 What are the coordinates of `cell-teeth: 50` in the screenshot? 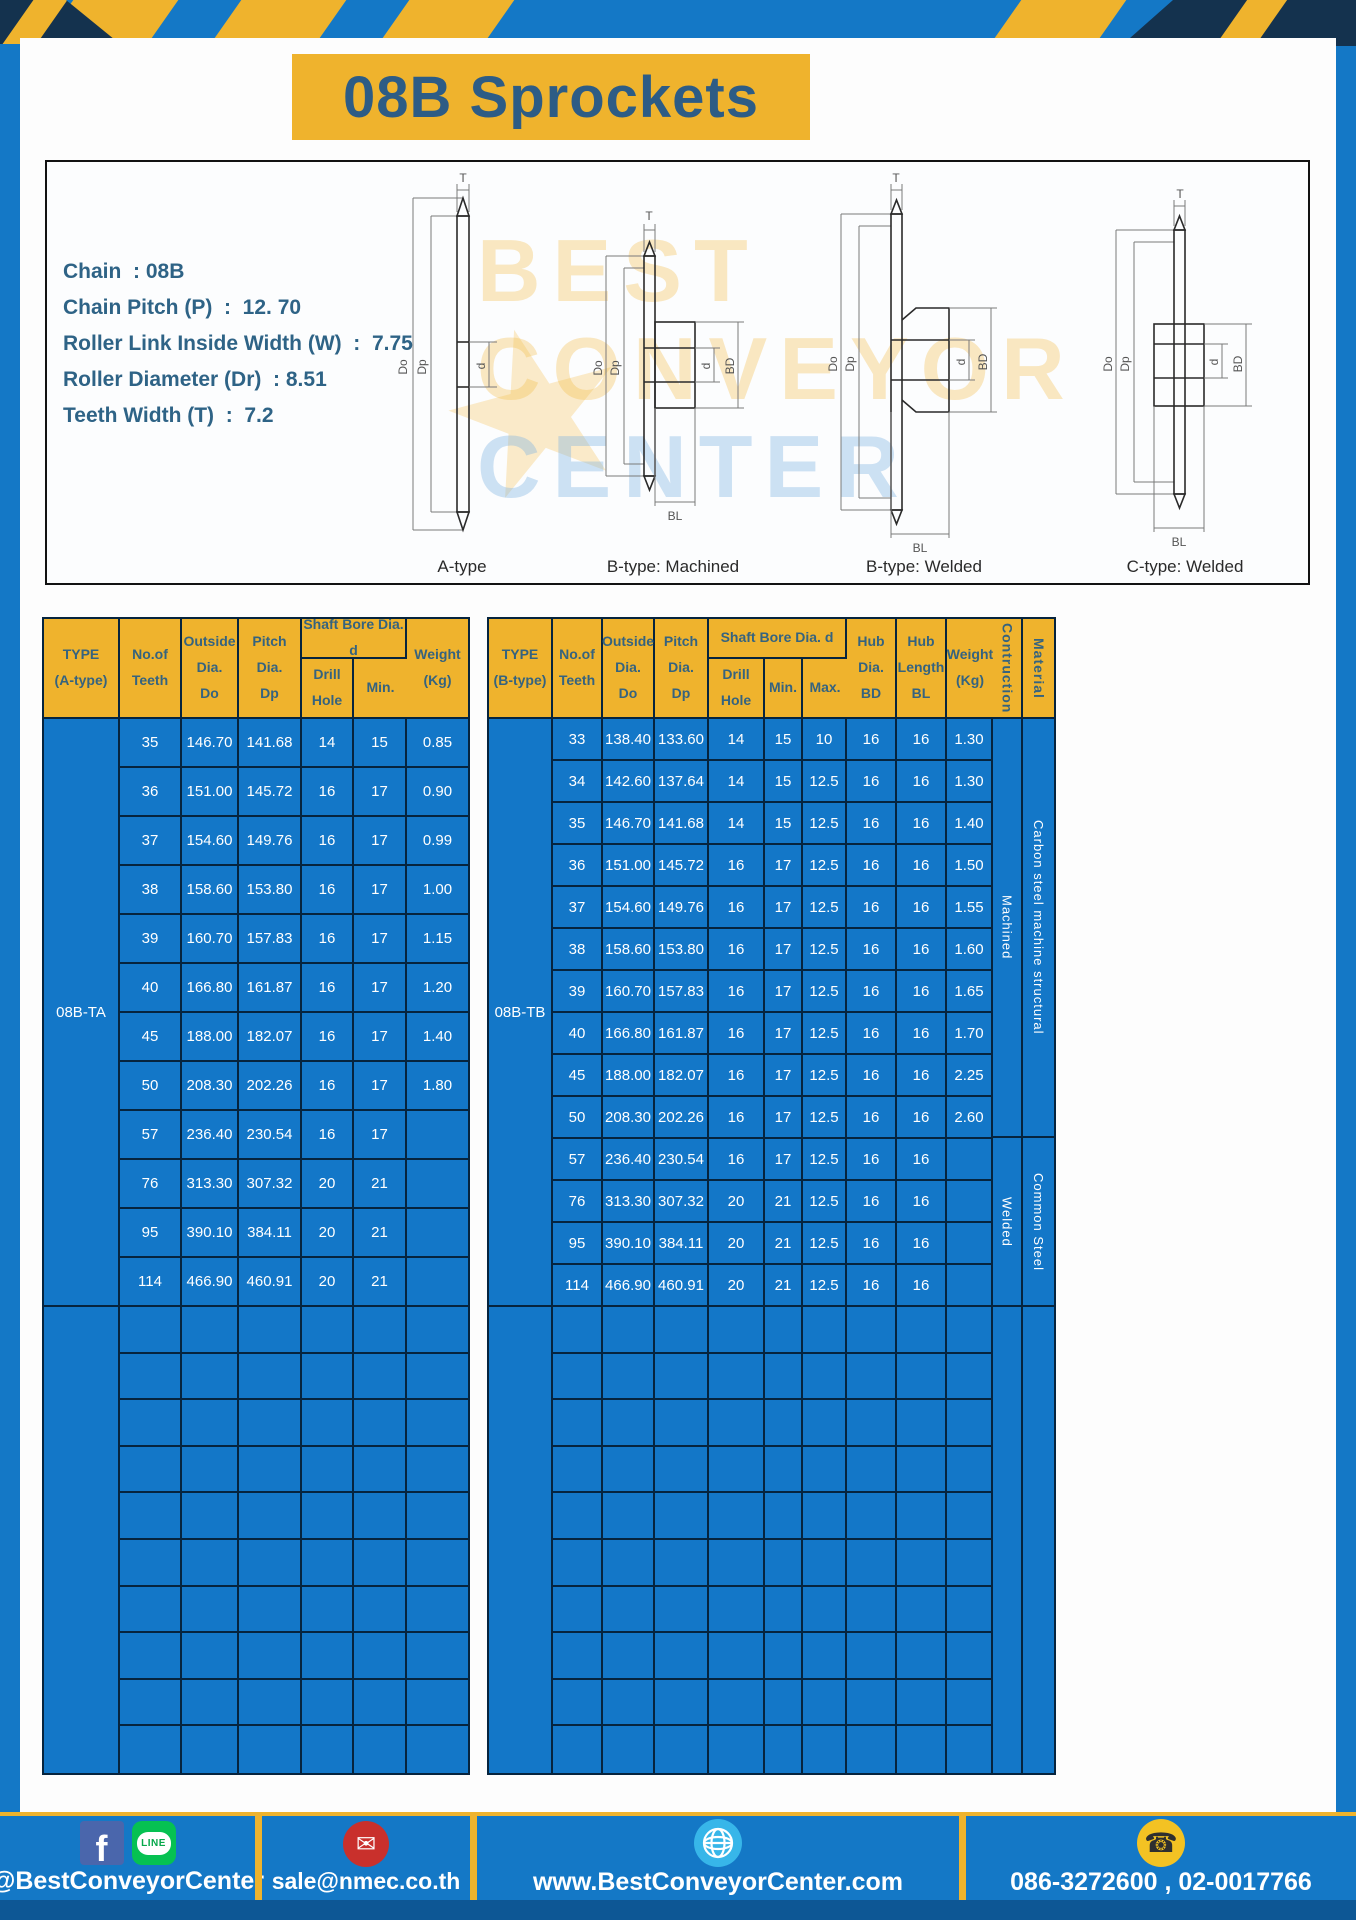 It's located at (151, 1086).